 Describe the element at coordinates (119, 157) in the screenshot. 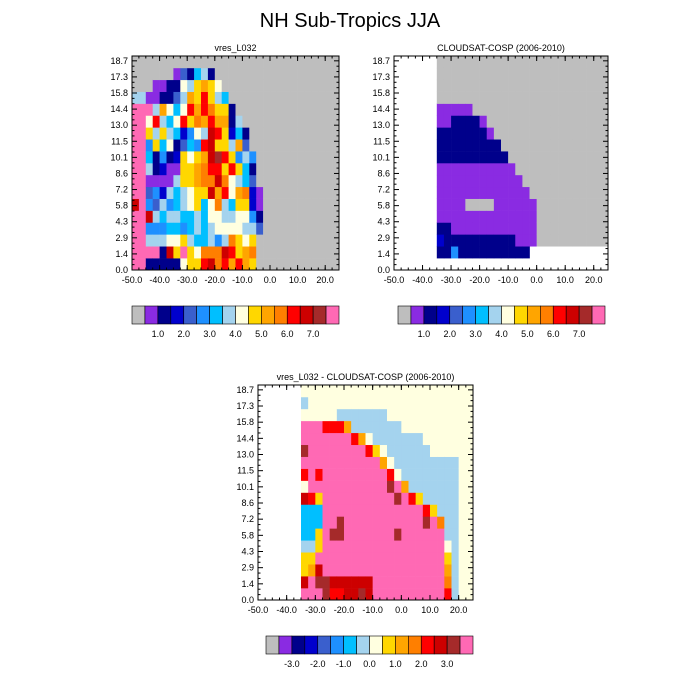

I see `y-tick-label: 10.1` at that location.